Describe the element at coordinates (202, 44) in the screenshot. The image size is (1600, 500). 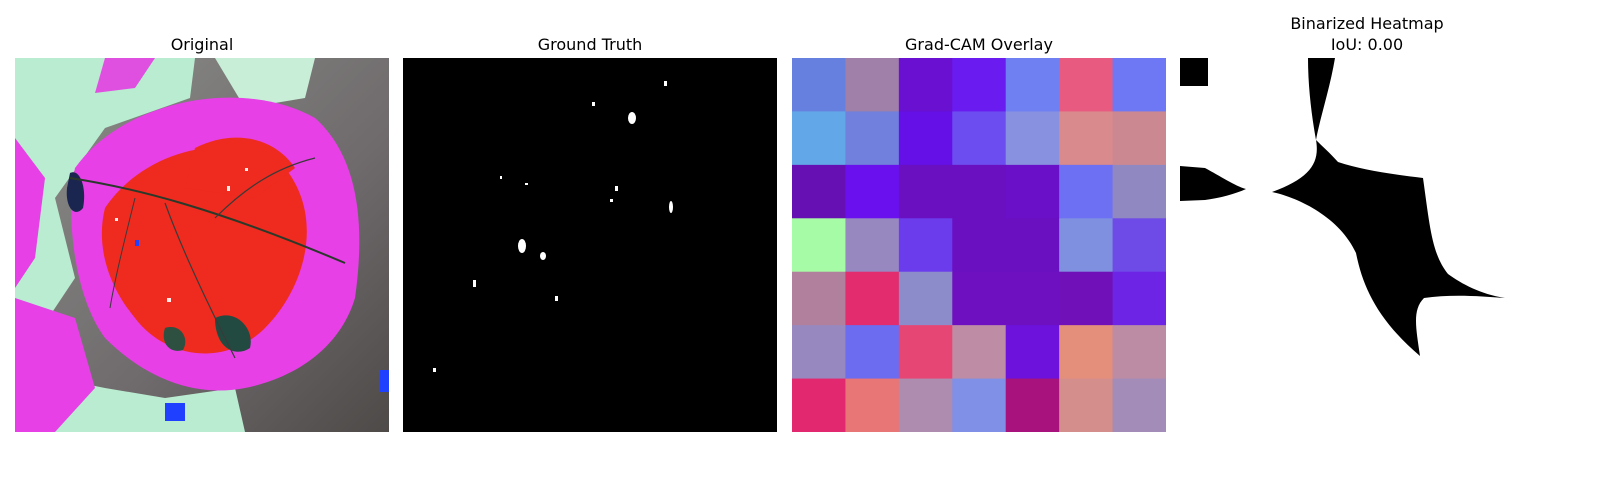
I see `panel-title-original: Original` at that location.